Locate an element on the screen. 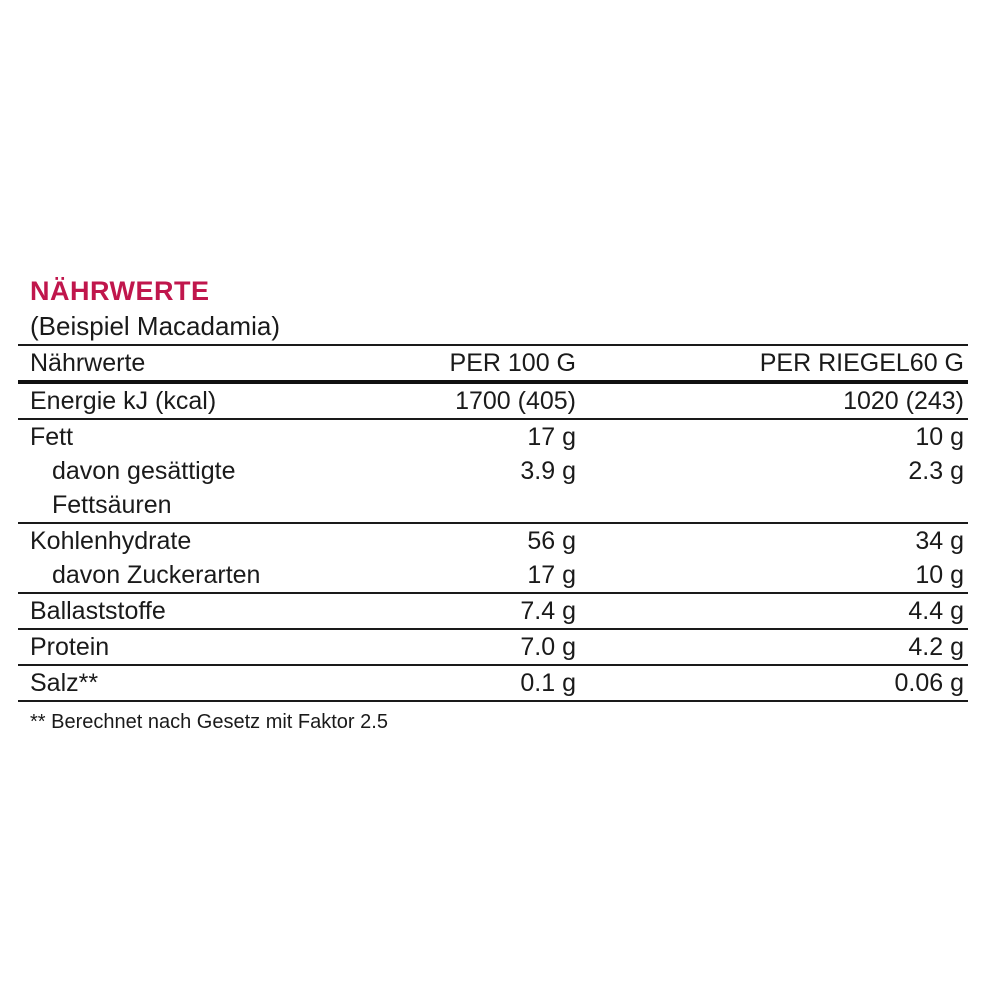 Image resolution: width=1008 pixels, height=1008 pixels. table-row: Fett 17 g 10 g is located at coordinates (493, 436).